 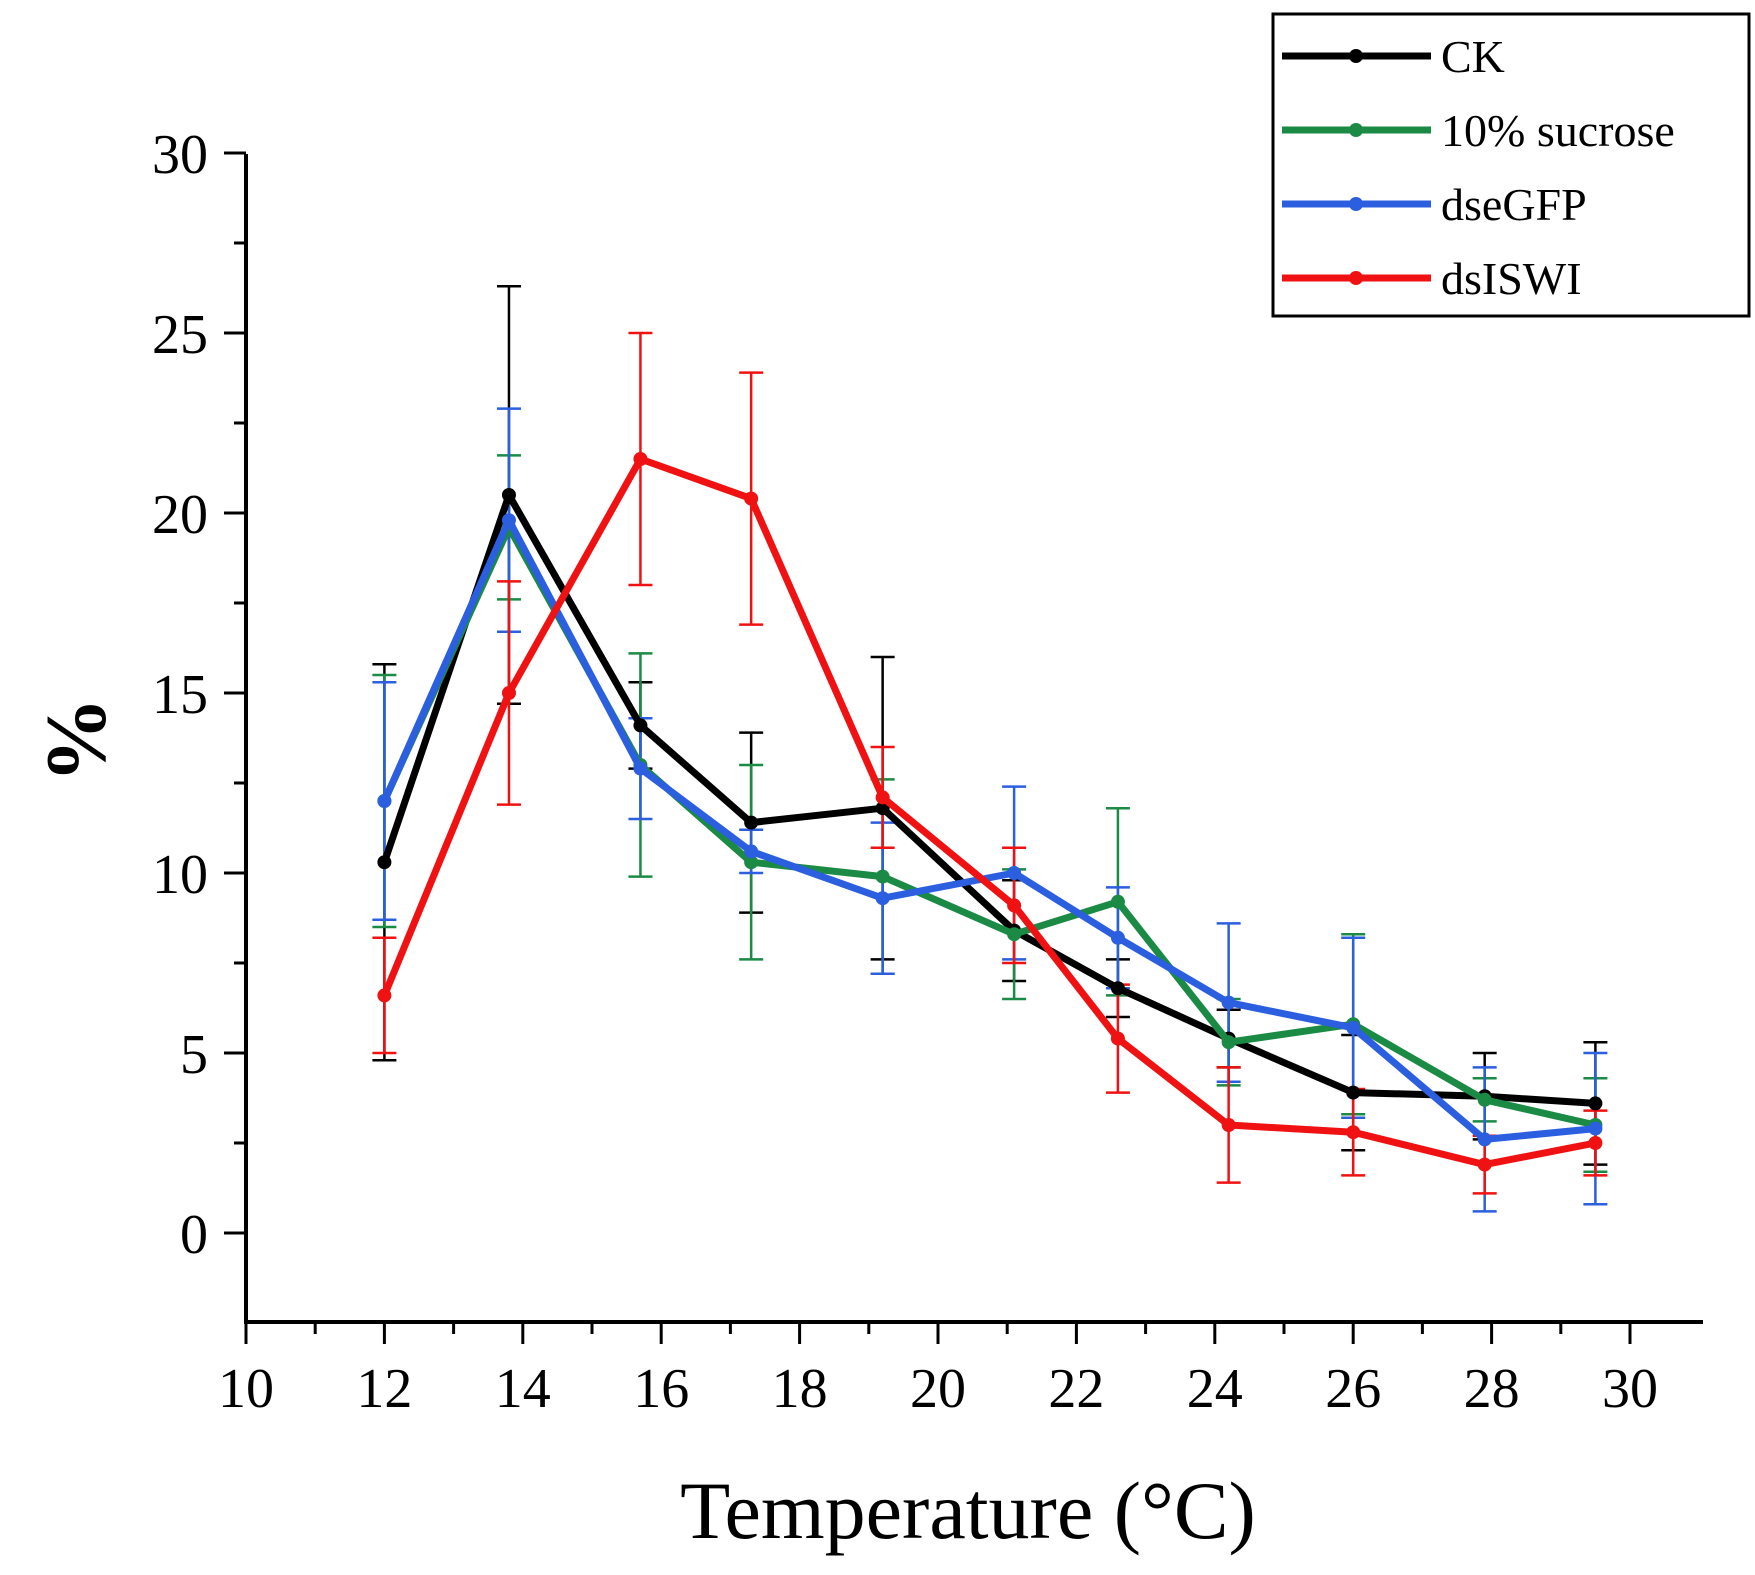 What do you see at coordinates (1514, 204) in the screenshot?
I see `legend-label: dseGFP` at bounding box center [1514, 204].